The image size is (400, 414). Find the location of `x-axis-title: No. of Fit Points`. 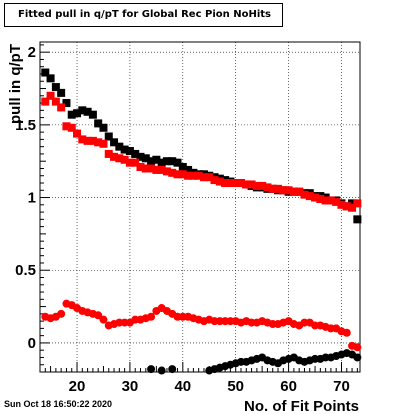

x-axis-title: No. of Fit Points is located at coordinates (301, 406).